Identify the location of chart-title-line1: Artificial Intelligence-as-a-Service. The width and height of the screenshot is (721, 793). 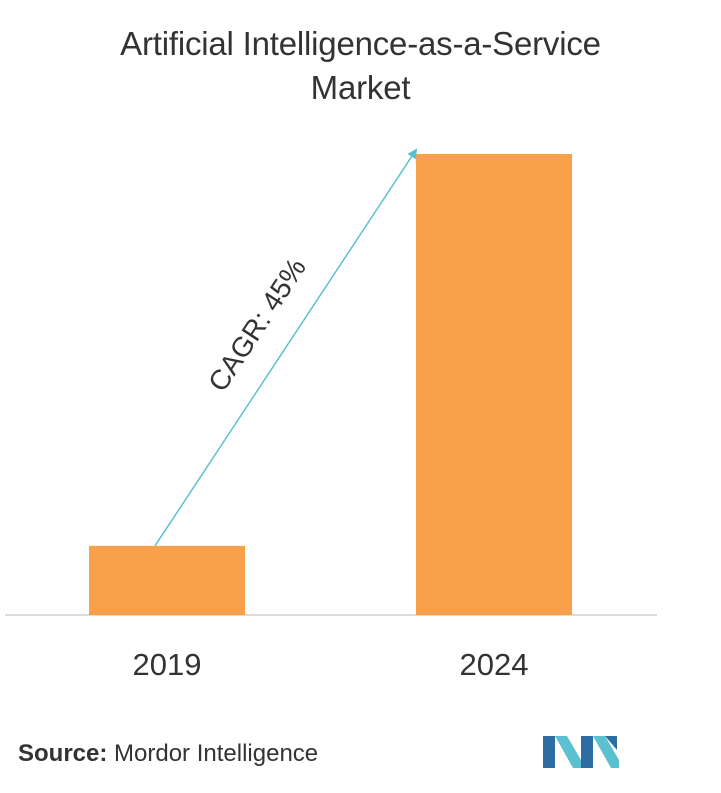
(360, 43).